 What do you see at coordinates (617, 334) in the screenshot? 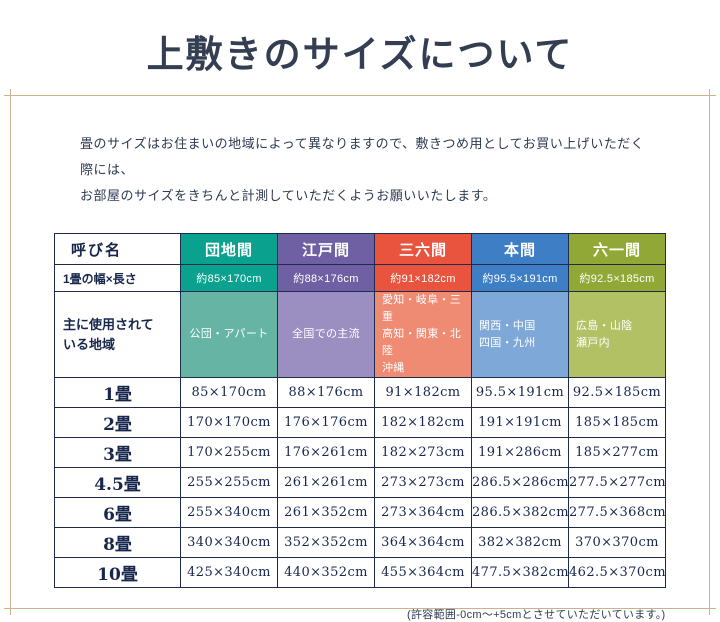
I see `region-cell: 広島・山陰 瀬戸内` at bounding box center [617, 334].